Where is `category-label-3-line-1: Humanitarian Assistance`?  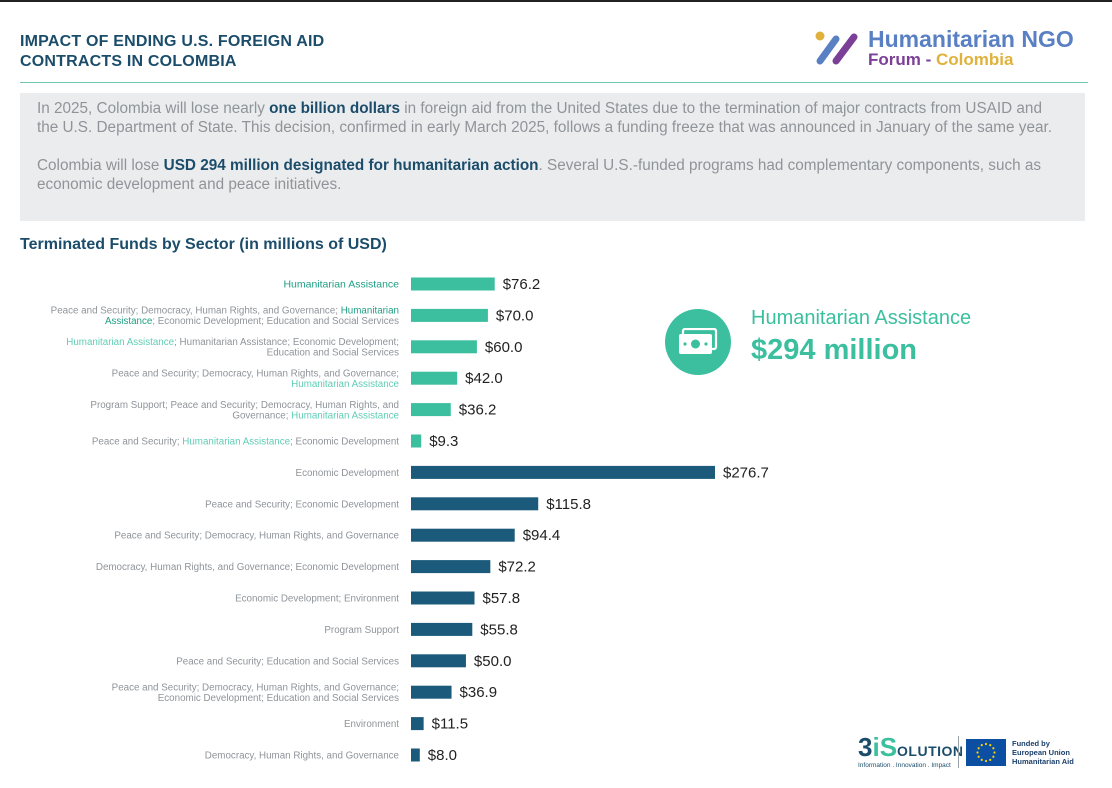
category-label-3-line-1: Humanitarian Assistance is located at coordinates (345, 384).